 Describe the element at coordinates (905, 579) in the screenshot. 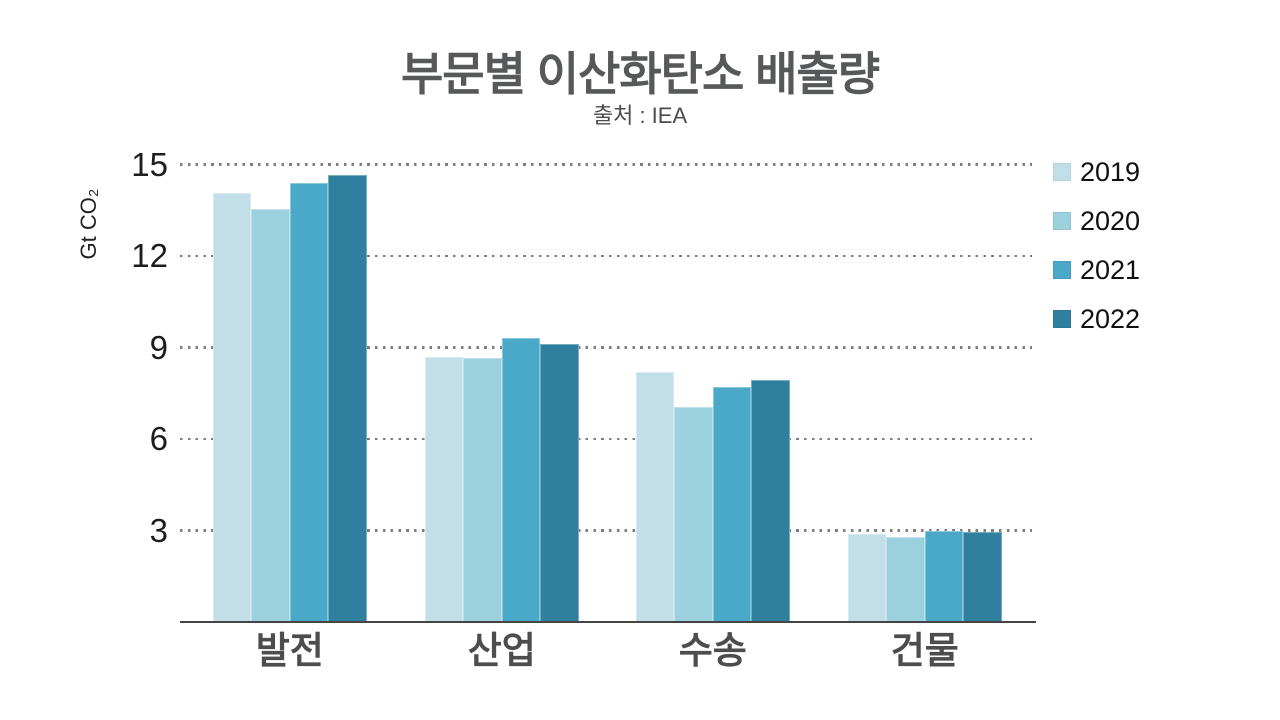

I see `bar-group4-2020` at that location.